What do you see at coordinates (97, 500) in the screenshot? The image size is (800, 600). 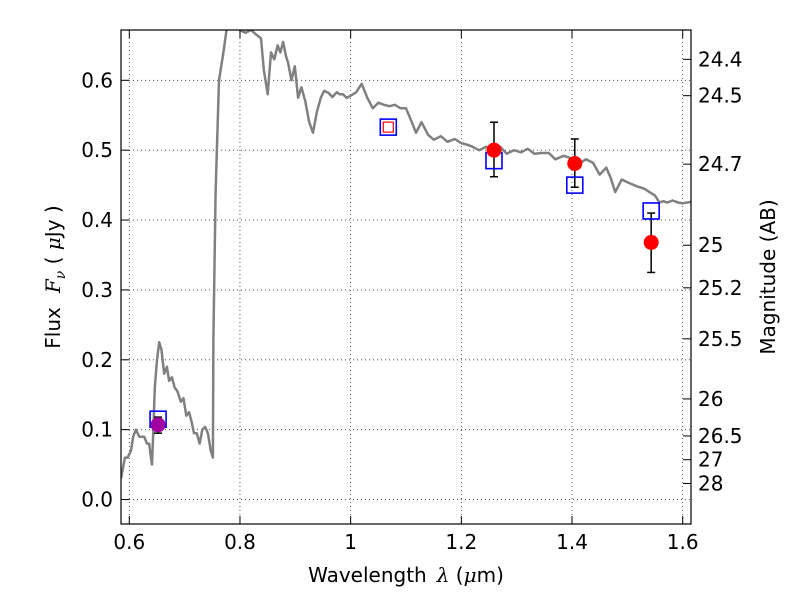 I see `y-tick-label: 0.0` at bounding box center [97, 500].